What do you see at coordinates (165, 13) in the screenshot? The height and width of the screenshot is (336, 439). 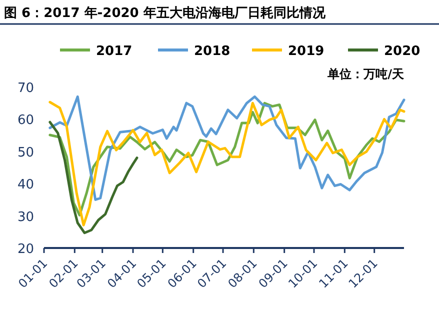 I see `chart-title: 图 6：2017 年-2020 年五大电沿海电厂日耗同比情况` at bounding box center [165, 13].